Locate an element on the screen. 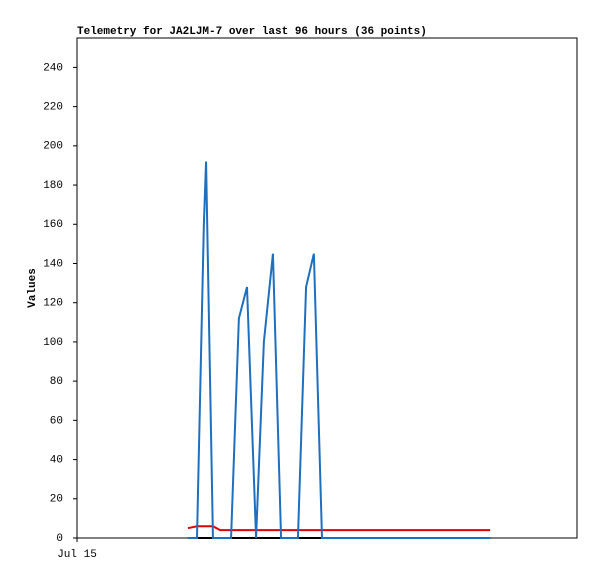 The width and height of the screenshot is (597, 584). y-tick-label: 120 is located at coordinates (53, 304).